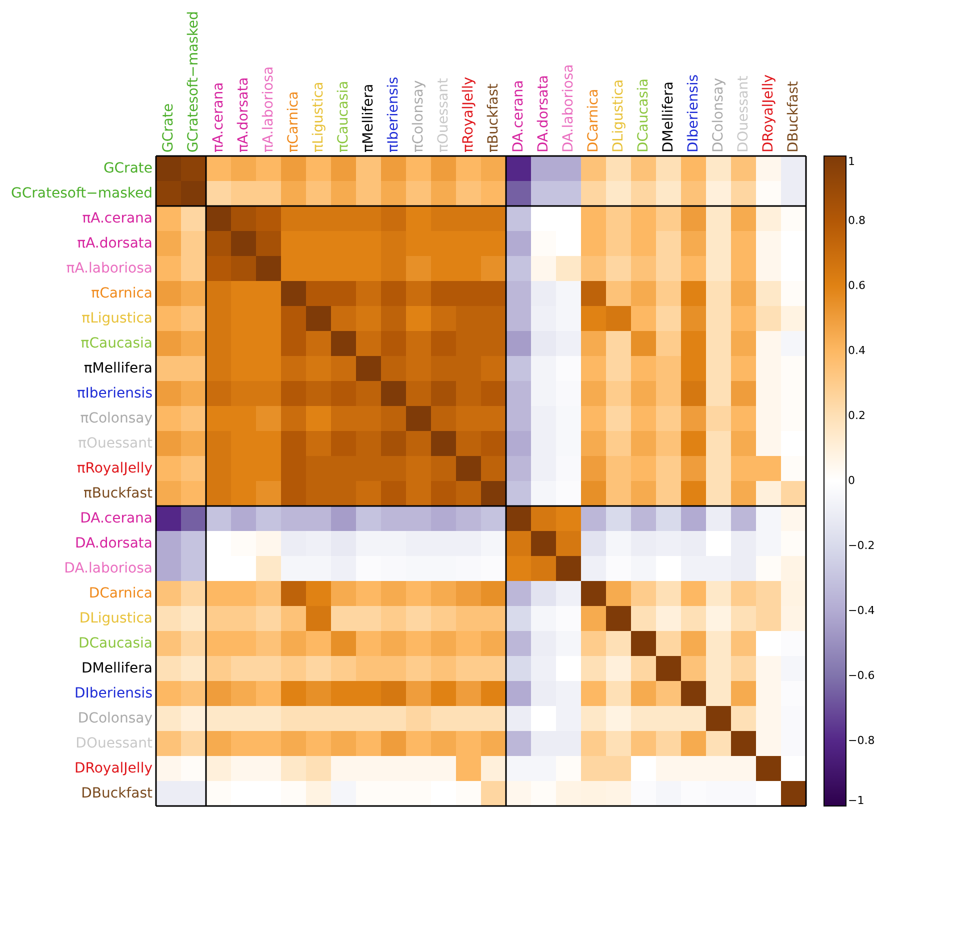  What do you see at coordinates (116, 344) in the screenshot?
I see `y-tick-label: πCaucasia` at bounding box center [116, 344].